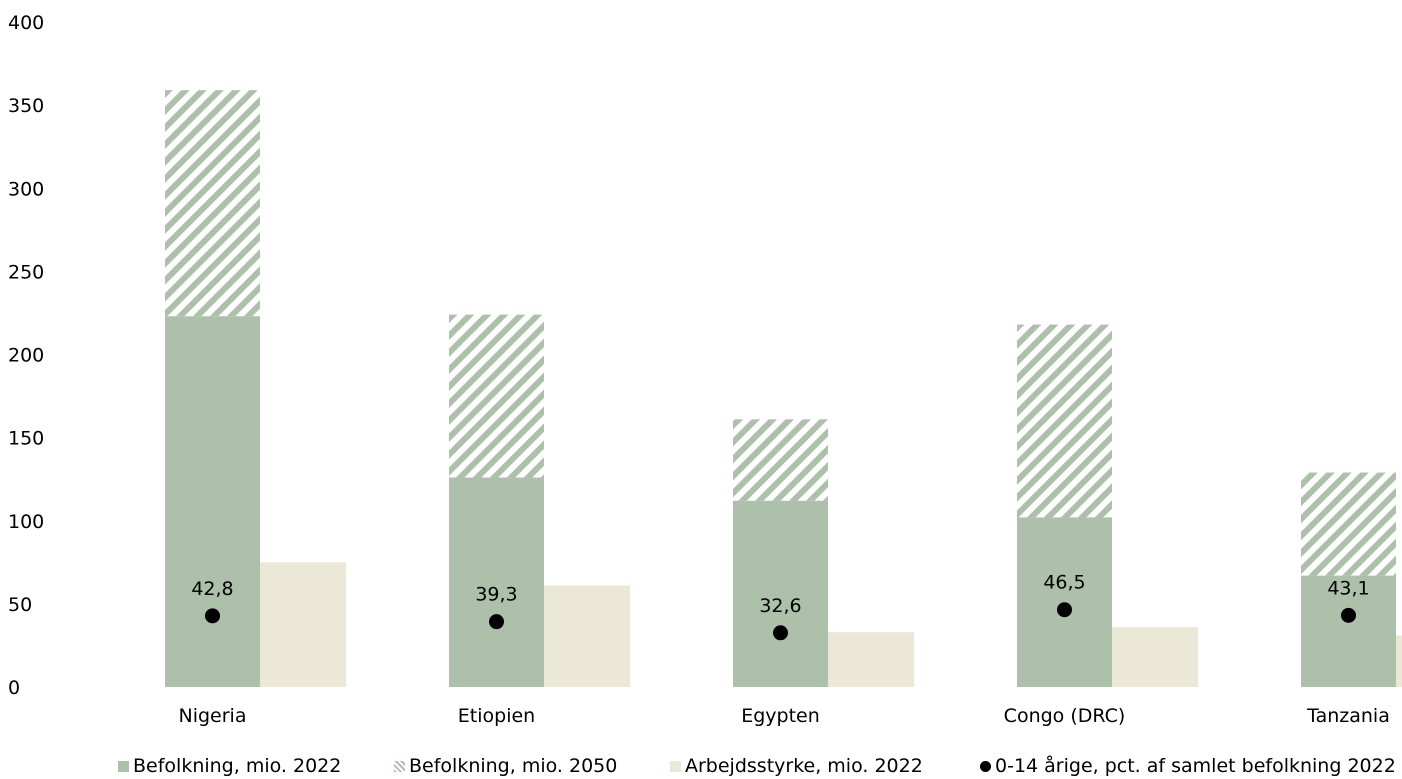 The height and width of the screenshot is (779, 1402). What do you see at coordinates (675, 766) in the screenshot?
I see `legend-swatch-solid-beige` at bounding box center [675, 766].